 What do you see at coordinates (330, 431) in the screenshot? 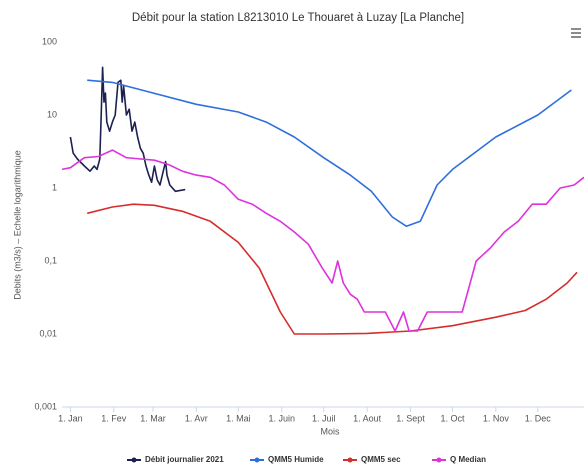
I see `x-axis-title: Mois` at bounding box center [330, 431].